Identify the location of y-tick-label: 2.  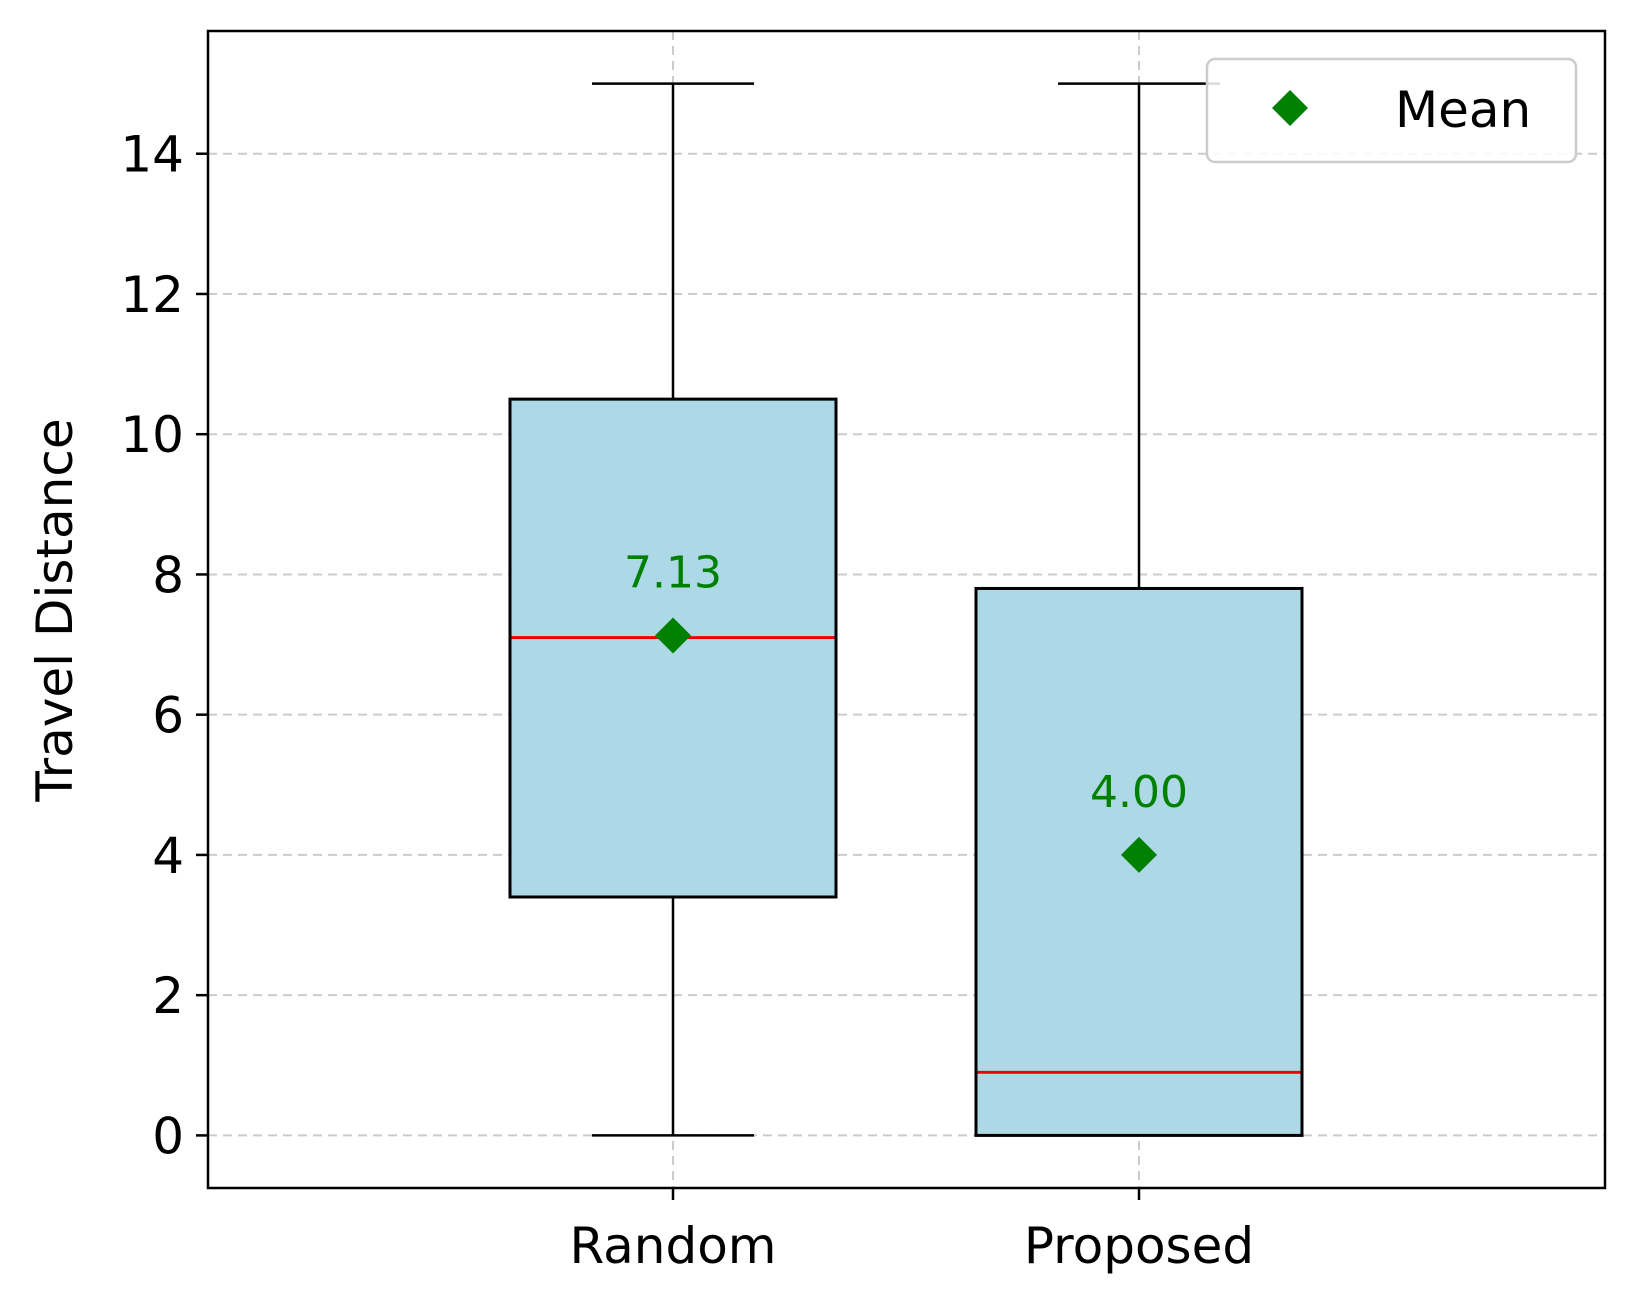
(168, 996).